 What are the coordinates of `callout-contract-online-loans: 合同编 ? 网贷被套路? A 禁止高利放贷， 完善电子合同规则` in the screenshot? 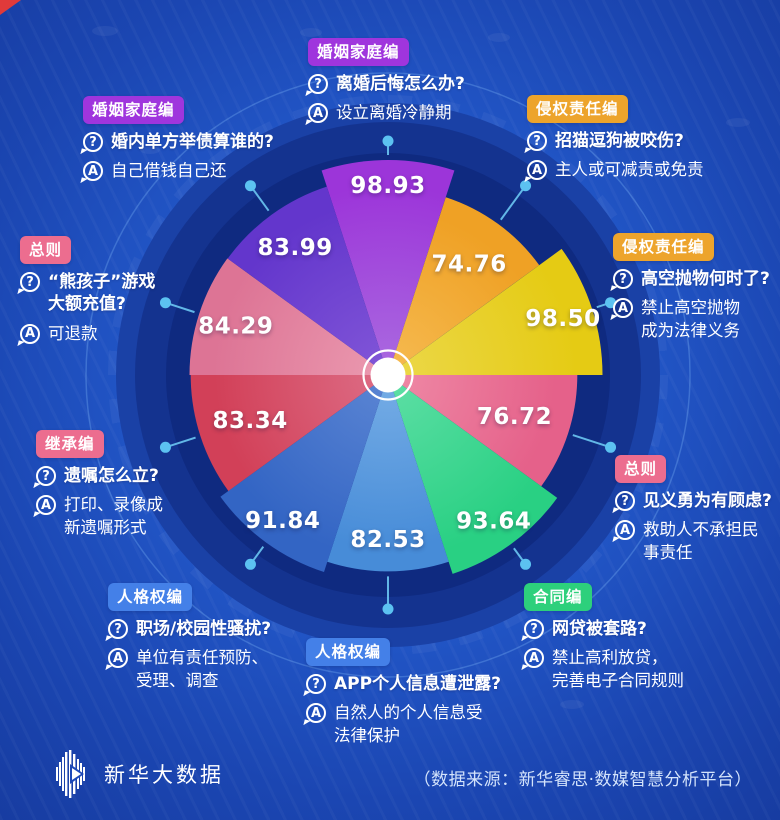 It's located at (604, 637).